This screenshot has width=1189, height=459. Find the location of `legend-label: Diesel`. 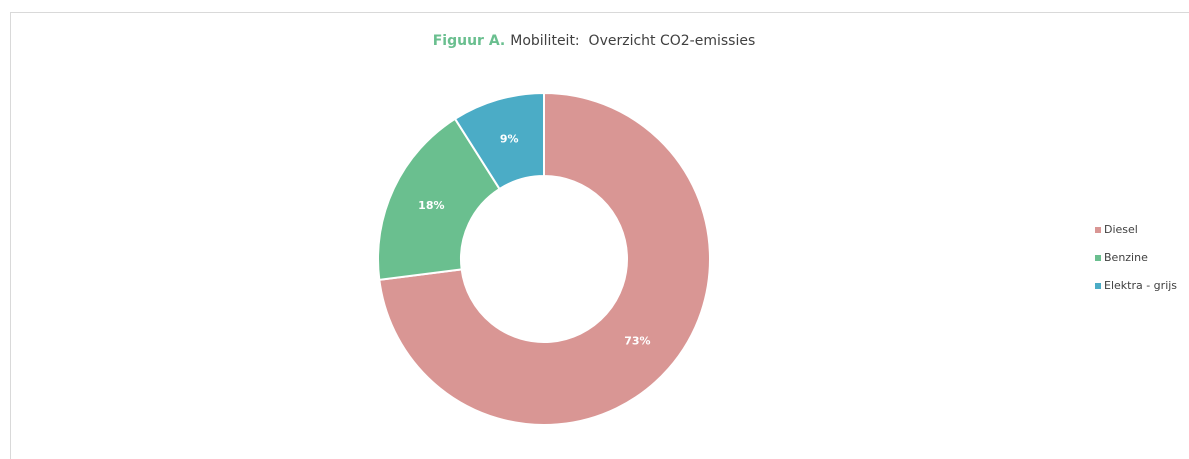

legend-label: Diesel is located at coordinates (1121, 229).